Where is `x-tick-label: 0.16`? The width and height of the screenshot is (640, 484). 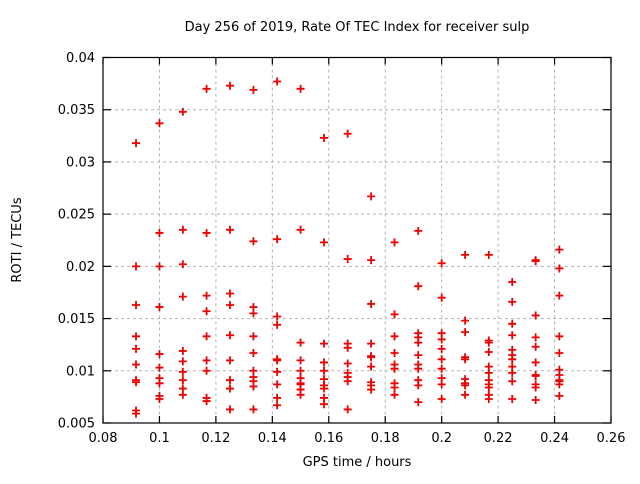
x-tick-label: 0.16 is located at coordinates (328, 438).